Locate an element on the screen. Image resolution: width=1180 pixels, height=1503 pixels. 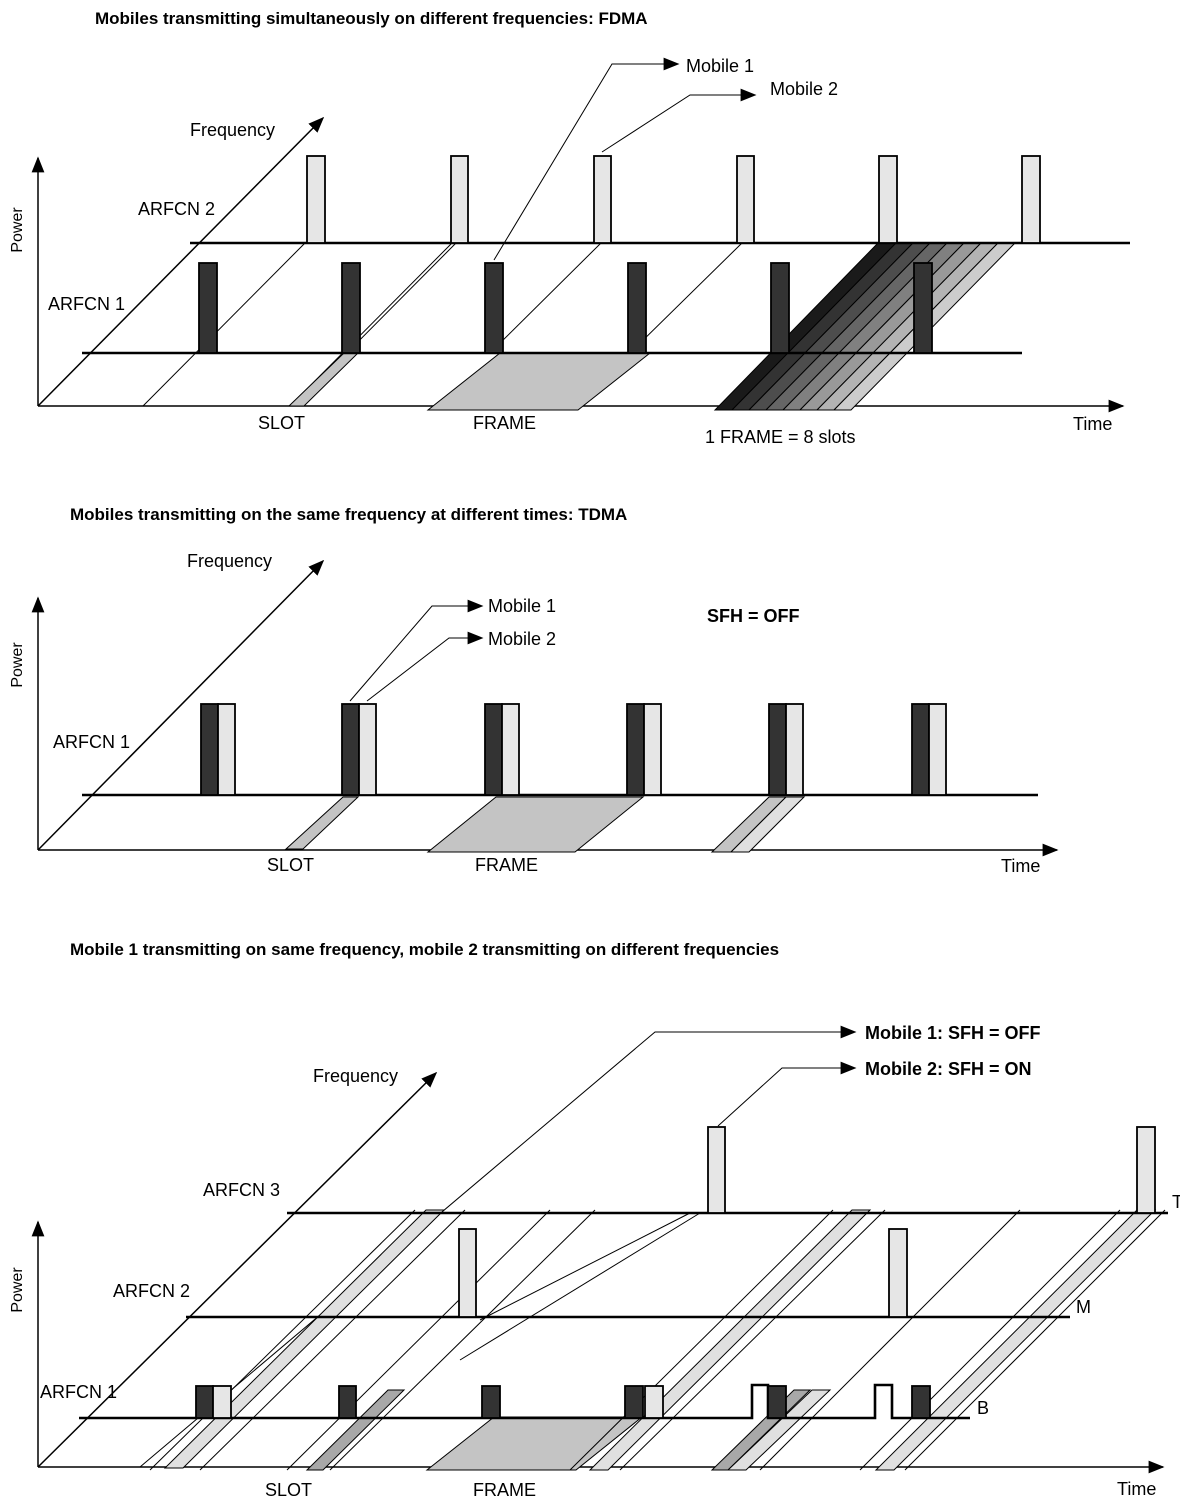
tdma-mobile2-label: Mobile 2 is located at coordinates (522, 639).